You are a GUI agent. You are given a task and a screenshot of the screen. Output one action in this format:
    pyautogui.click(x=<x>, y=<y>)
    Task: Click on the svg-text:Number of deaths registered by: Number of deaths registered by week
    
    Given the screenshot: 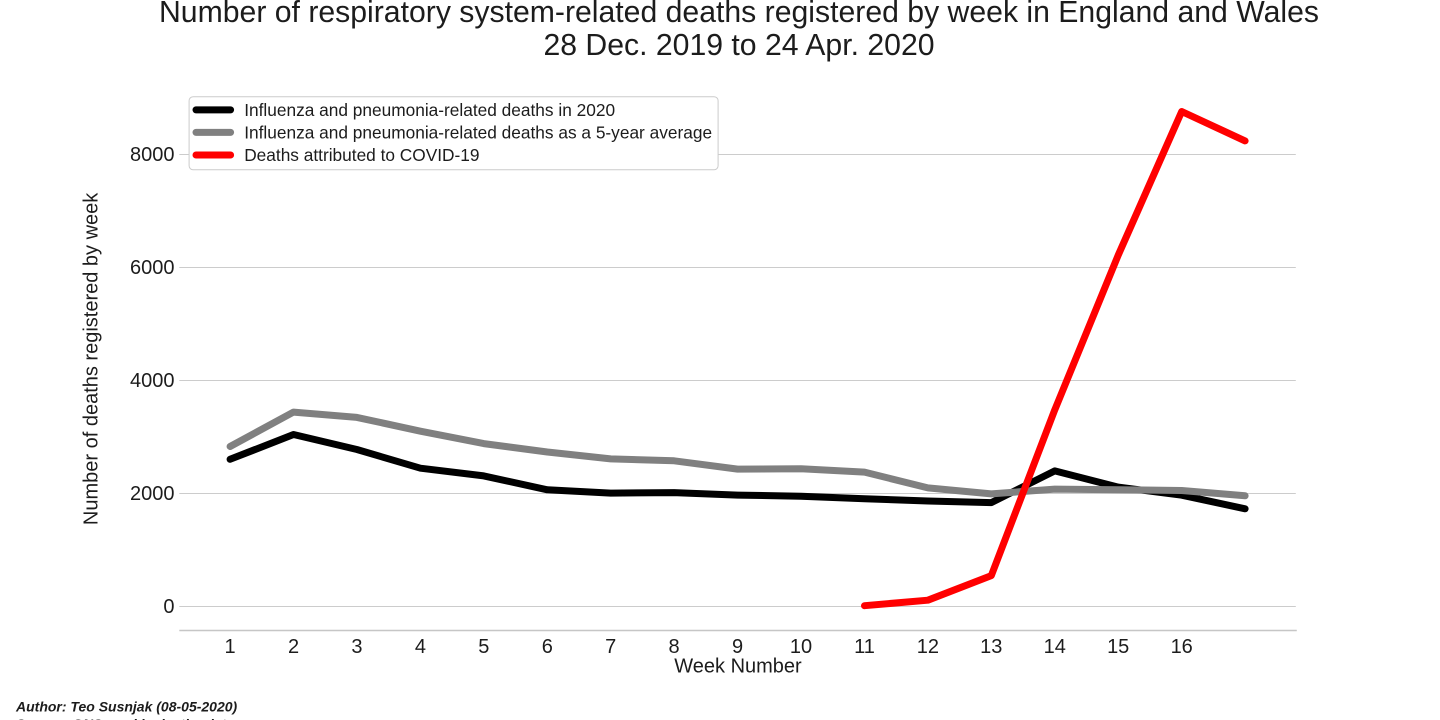 What is the action you would take?
    pyautogui.click(x=92, y=358)
    